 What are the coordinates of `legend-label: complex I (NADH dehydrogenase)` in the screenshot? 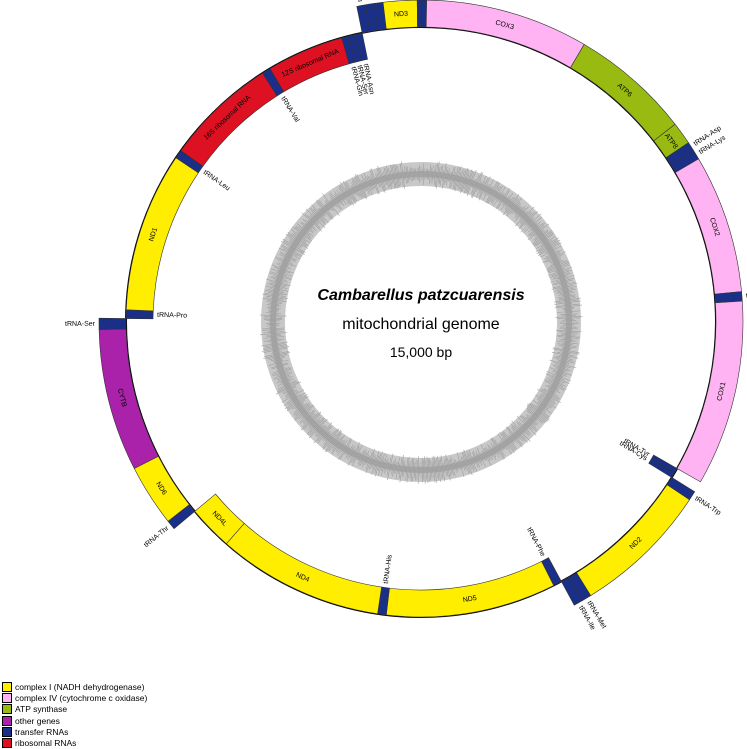 It's located at (80, 686).